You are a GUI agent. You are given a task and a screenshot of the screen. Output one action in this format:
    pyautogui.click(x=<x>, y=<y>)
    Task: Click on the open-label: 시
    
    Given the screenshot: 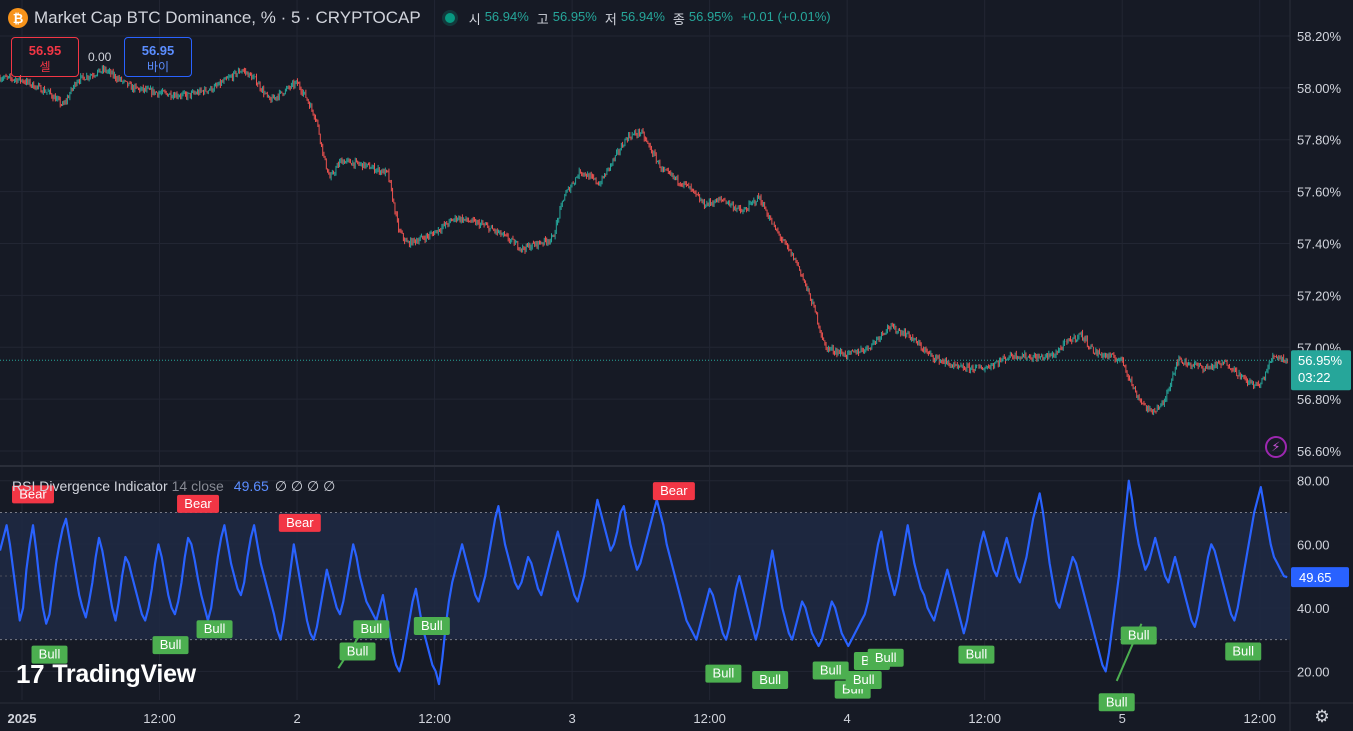 What is the action you would take?
    pyautogui.click(x=474, y=19)
    